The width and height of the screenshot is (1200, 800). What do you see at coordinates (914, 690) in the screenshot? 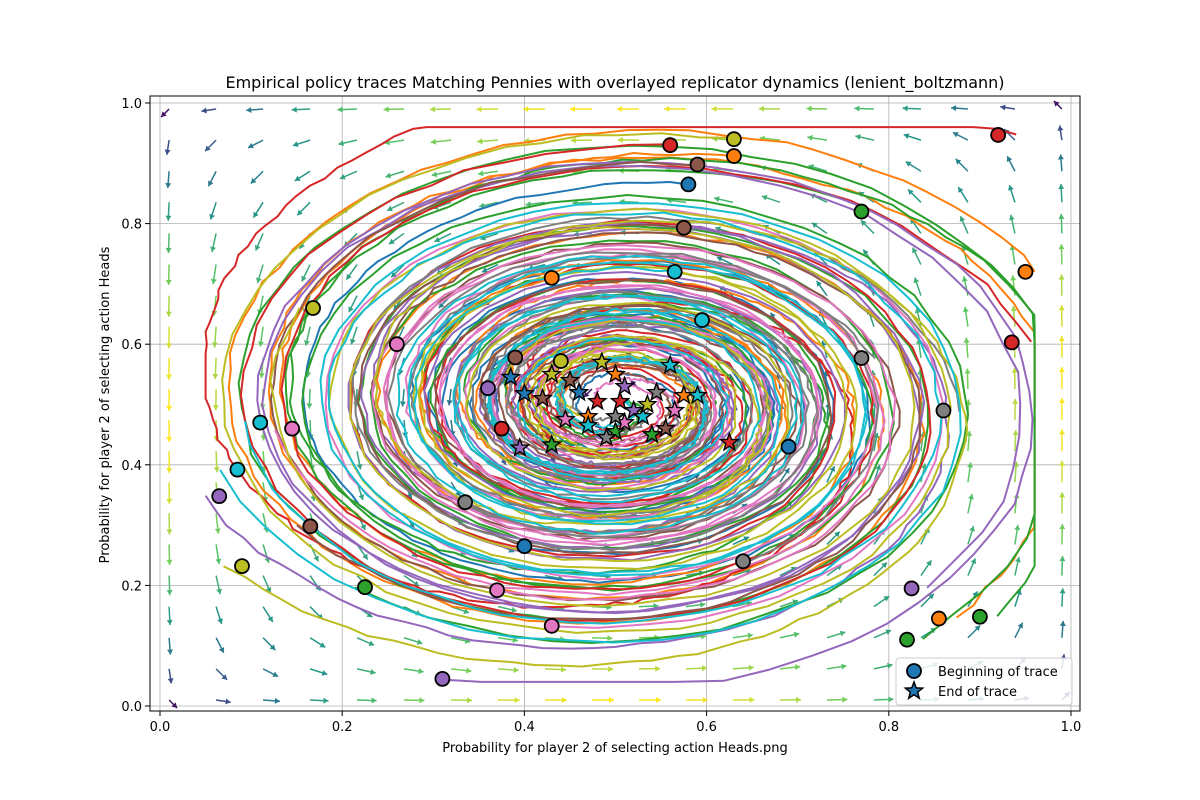
I see `legend-end-marker` at bounding box center [914, 690].